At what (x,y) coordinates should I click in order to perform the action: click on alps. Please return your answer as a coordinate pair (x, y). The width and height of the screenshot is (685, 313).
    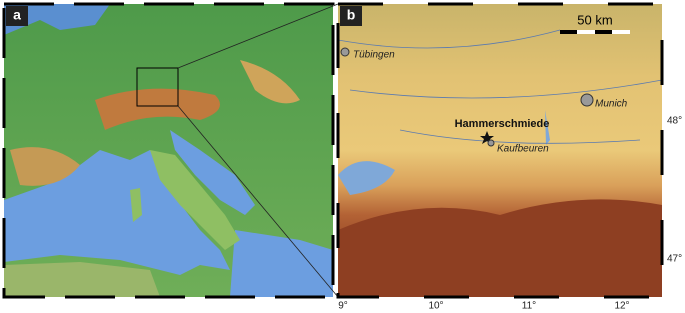
    Looking at the image, I should click on (157, 109).